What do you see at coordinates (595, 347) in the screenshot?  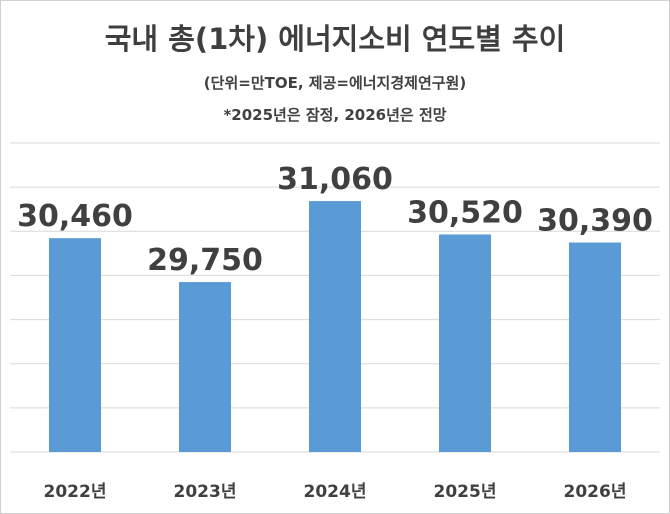 I see `bar-2026` at bounding box center [595, 347].